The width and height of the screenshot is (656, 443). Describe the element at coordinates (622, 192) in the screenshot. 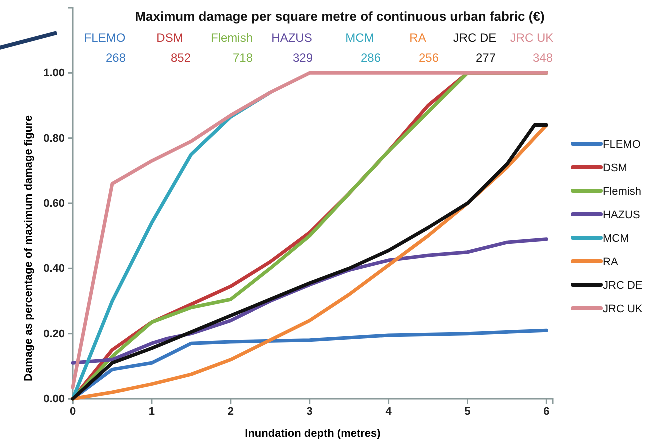

I see `legend-label: Flemish` at that location.